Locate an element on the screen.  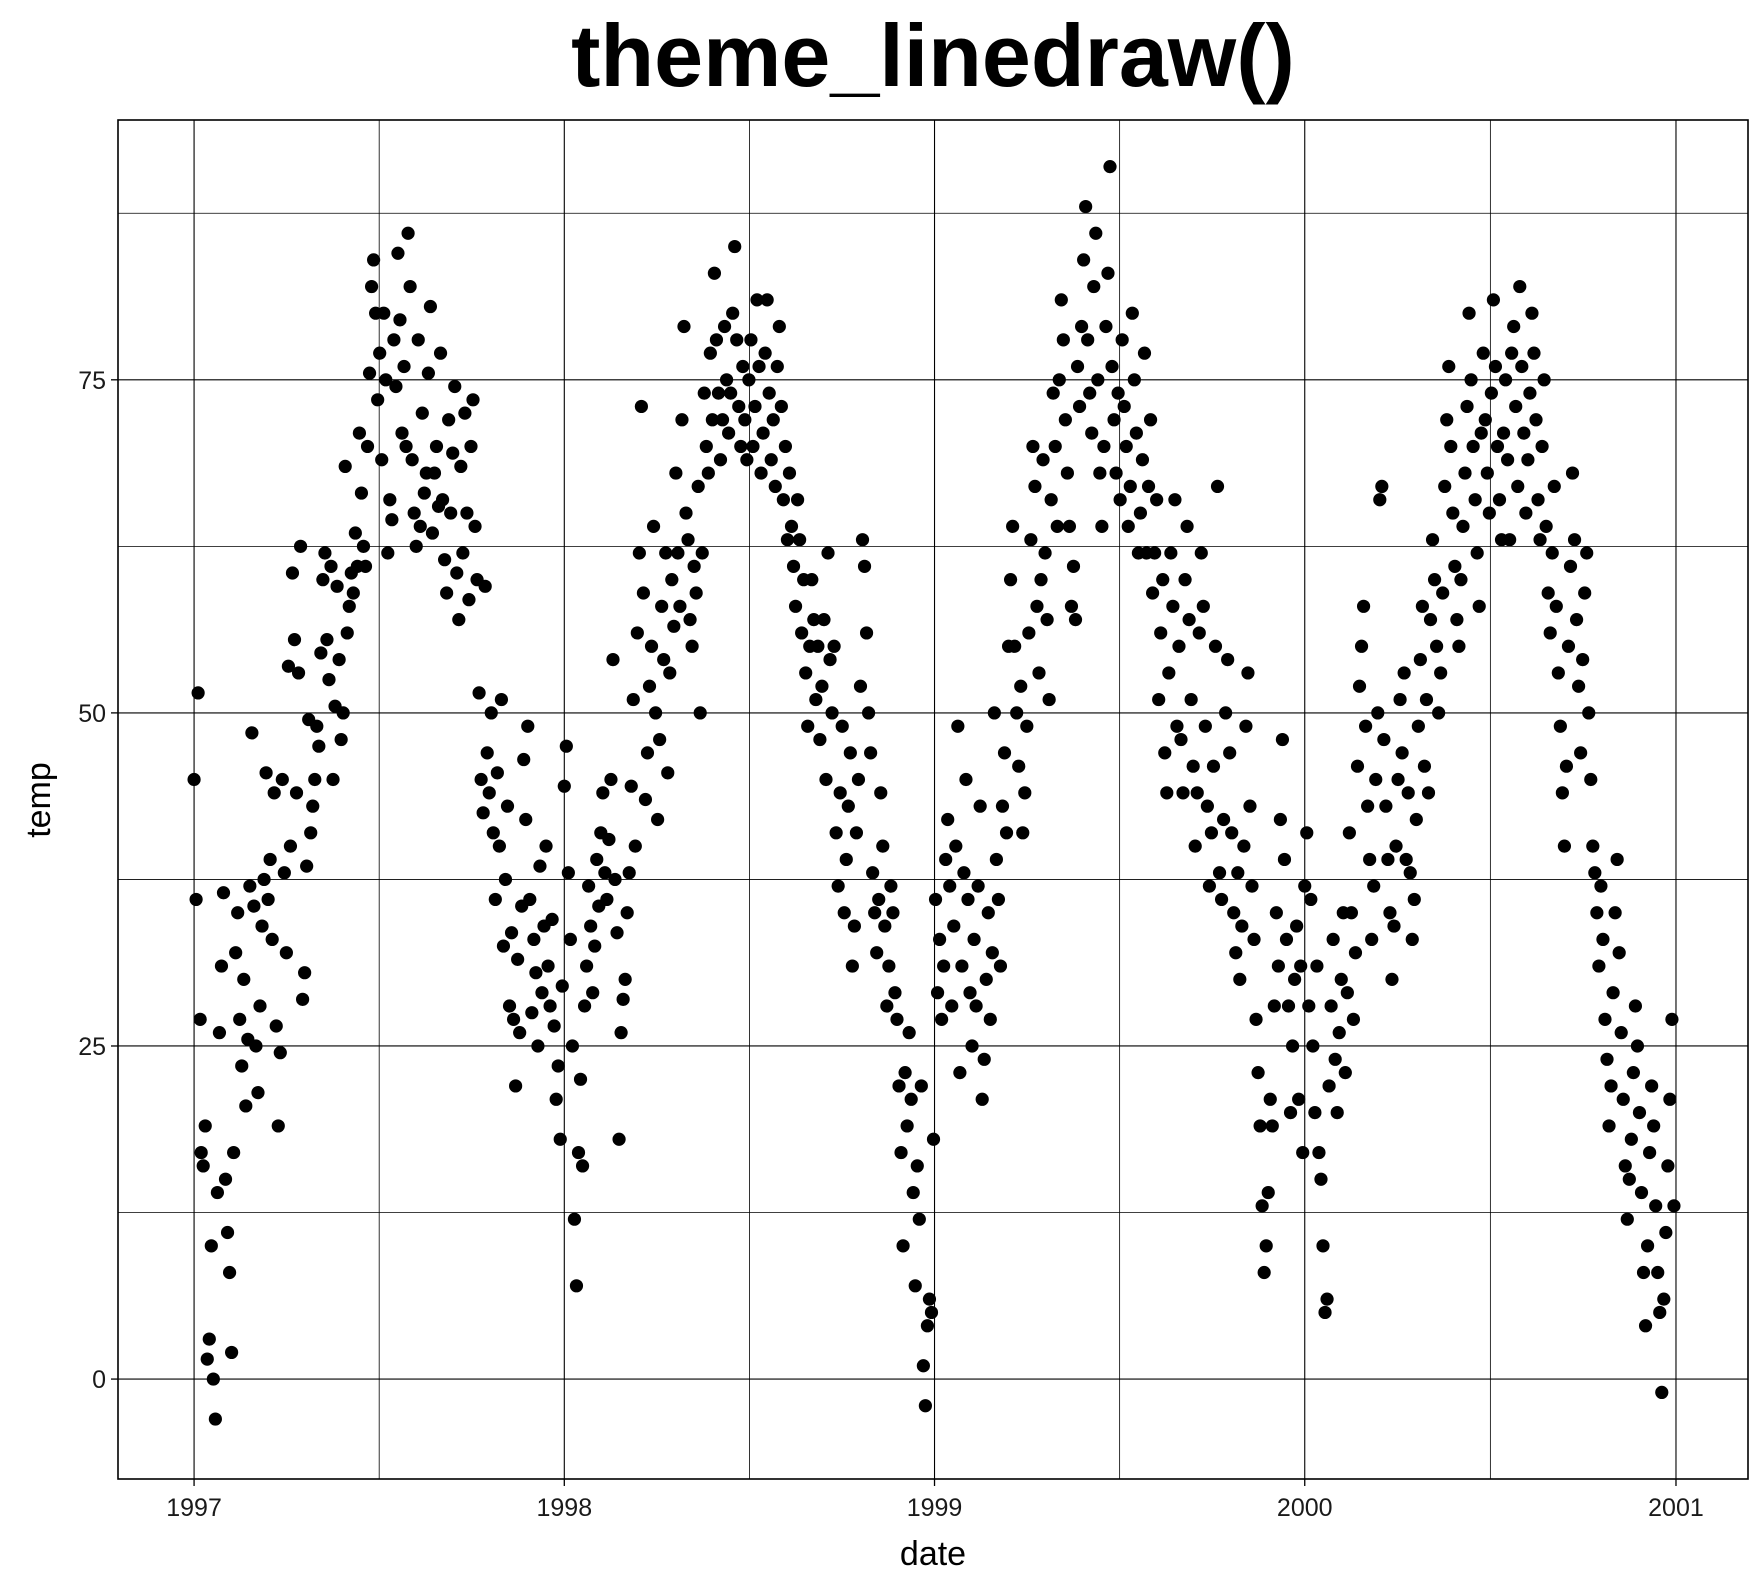
x-axis-ticks: 1997 1998 1999 2000 2001 is located at coordinates (935, 1500).